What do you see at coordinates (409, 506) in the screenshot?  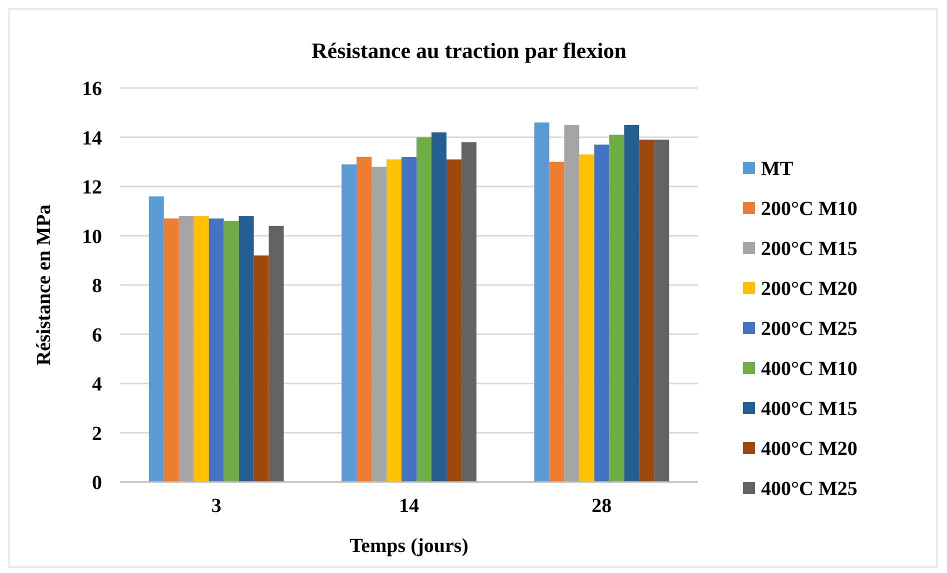 I see `x-tick-label: 14` at bounding box center [409, 506].